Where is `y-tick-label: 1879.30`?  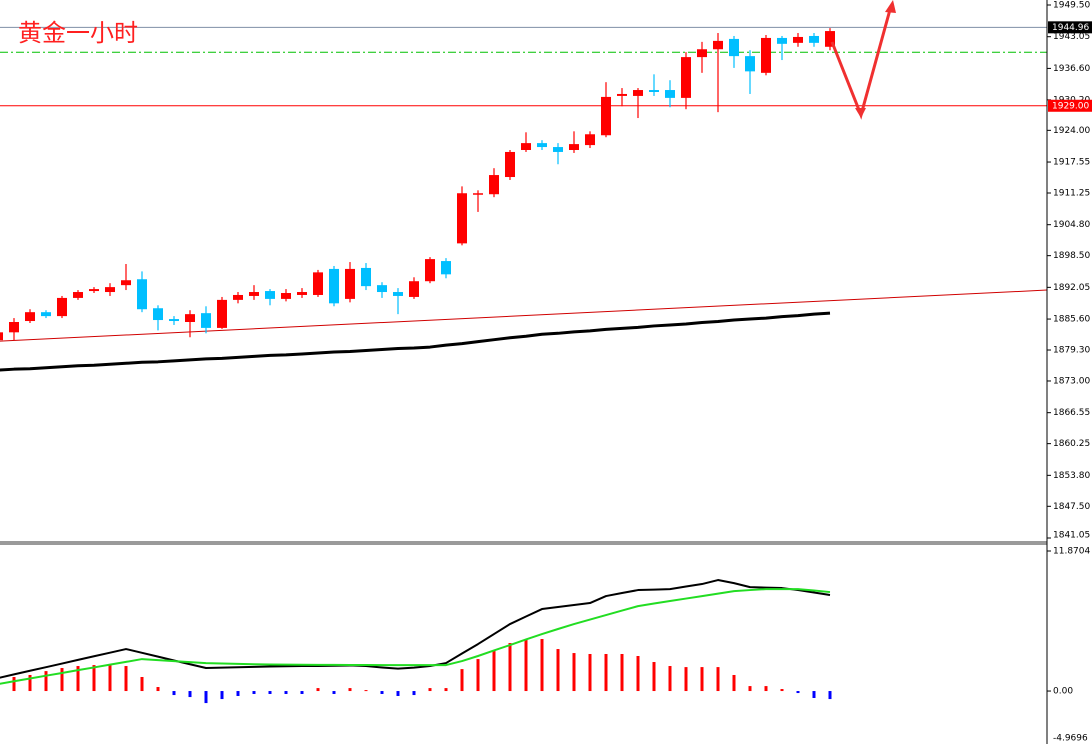 y-tick-label: 1879.30 is located at coordinates (1071, 351).